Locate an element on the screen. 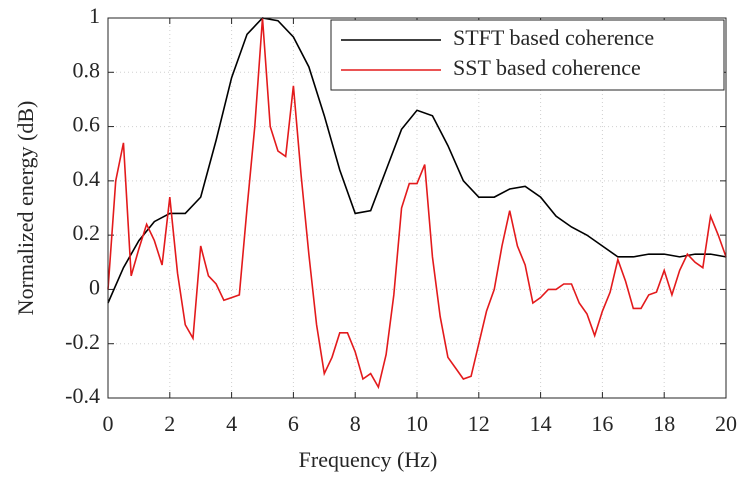 Image resolution: width=741 pixels, height=479 pixels. x-tick-label: 10 is located at coordinates (417, 423).